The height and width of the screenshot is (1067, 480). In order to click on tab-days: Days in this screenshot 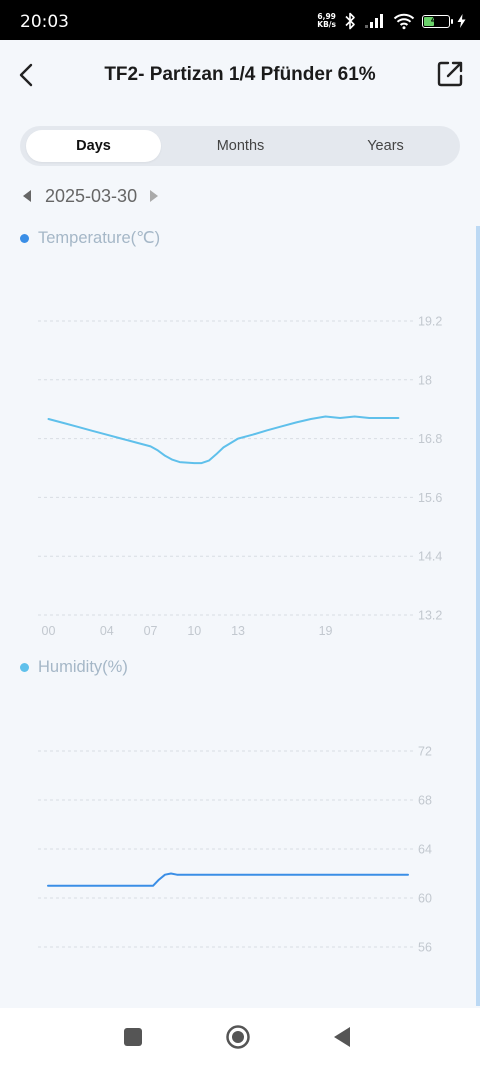, I will do `click(93, 146)`.